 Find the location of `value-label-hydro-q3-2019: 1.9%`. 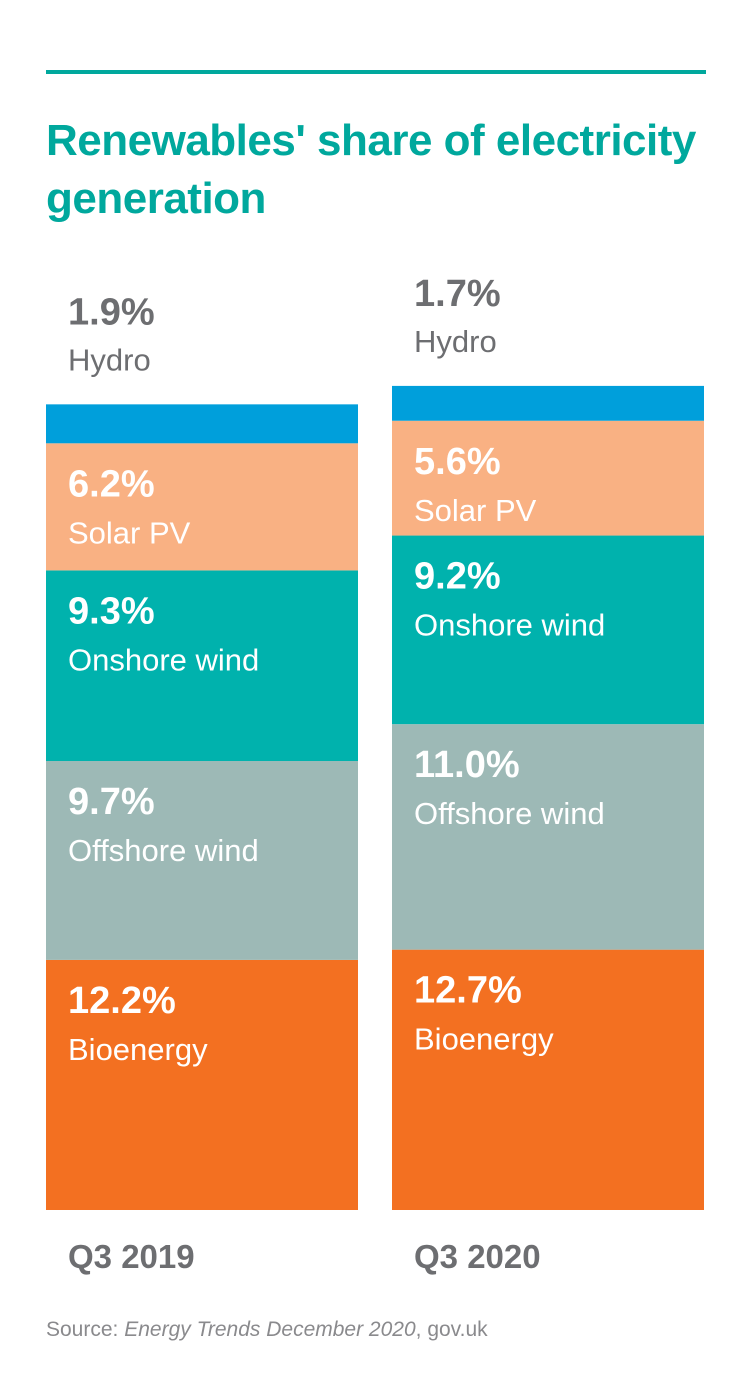

value-label-hydro-q3-2019: 1.9% is located at coordinates (111, 312).